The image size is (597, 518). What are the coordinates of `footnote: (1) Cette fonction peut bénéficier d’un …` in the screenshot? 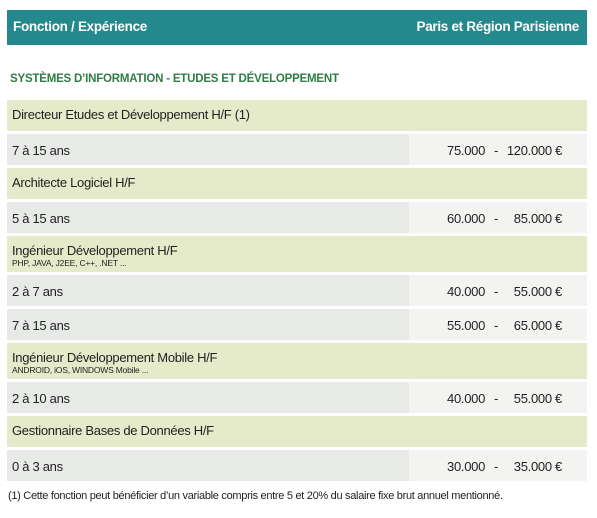 It's located at (255, 496).